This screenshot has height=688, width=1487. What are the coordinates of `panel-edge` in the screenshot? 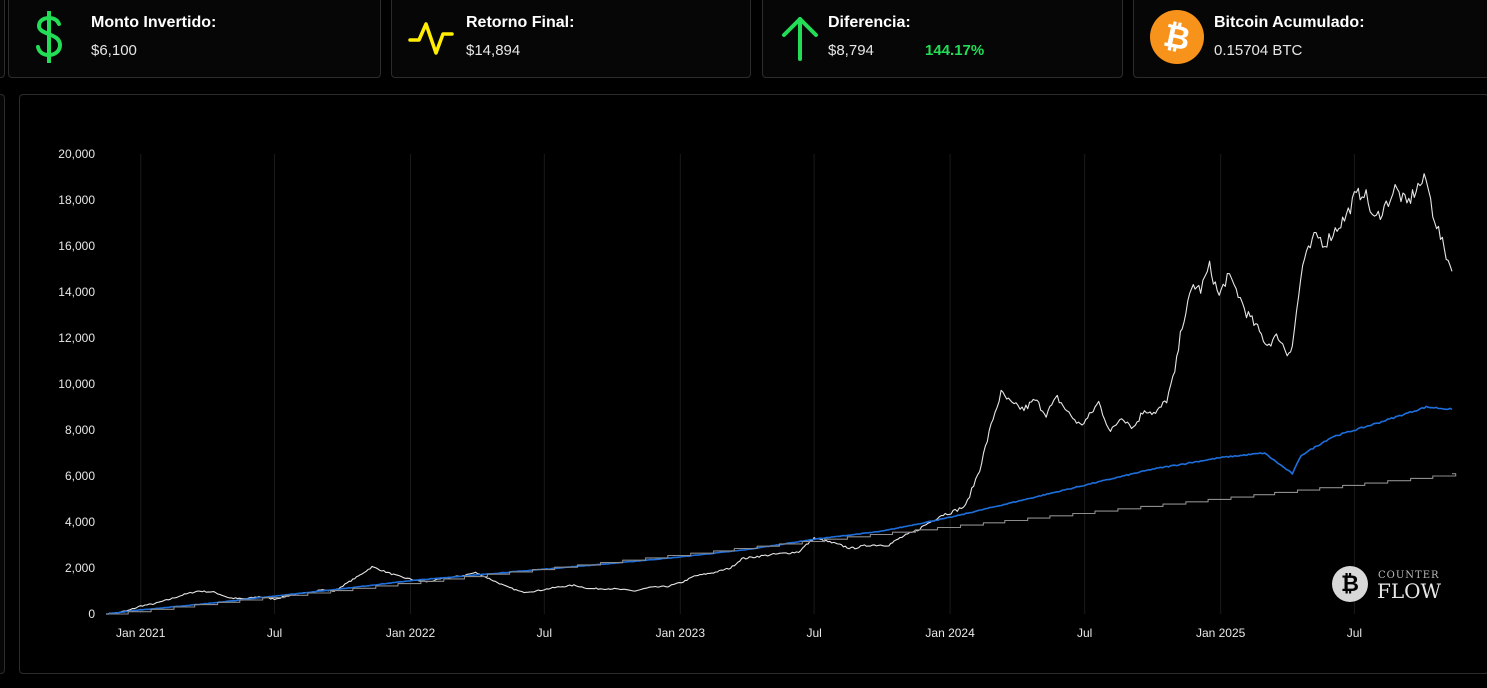 It's located at (2, 384).